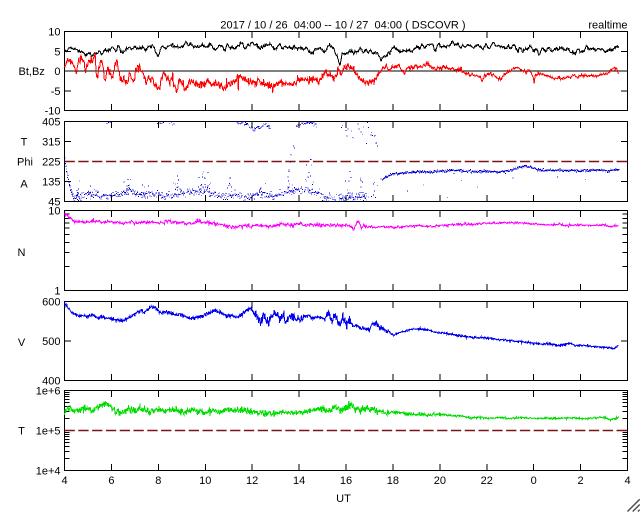  I want to click on svg-text: -10, so click(53, 112).